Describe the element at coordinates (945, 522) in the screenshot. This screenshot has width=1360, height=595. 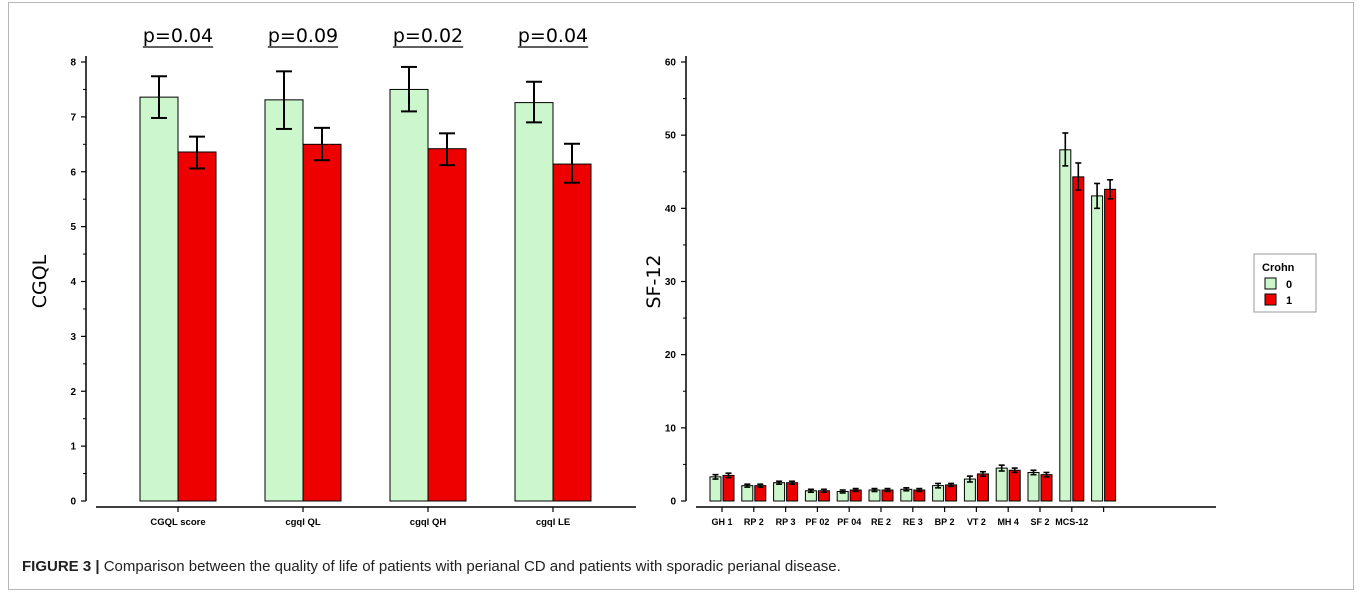
I see `x-tick-label: BP 2` at that location.